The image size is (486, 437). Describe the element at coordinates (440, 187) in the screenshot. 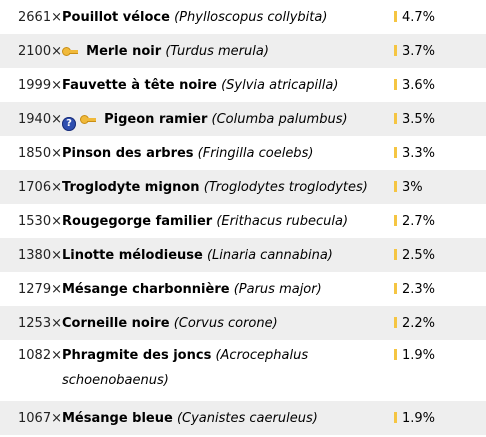

I see `percentage-cell: 3%` at that location.